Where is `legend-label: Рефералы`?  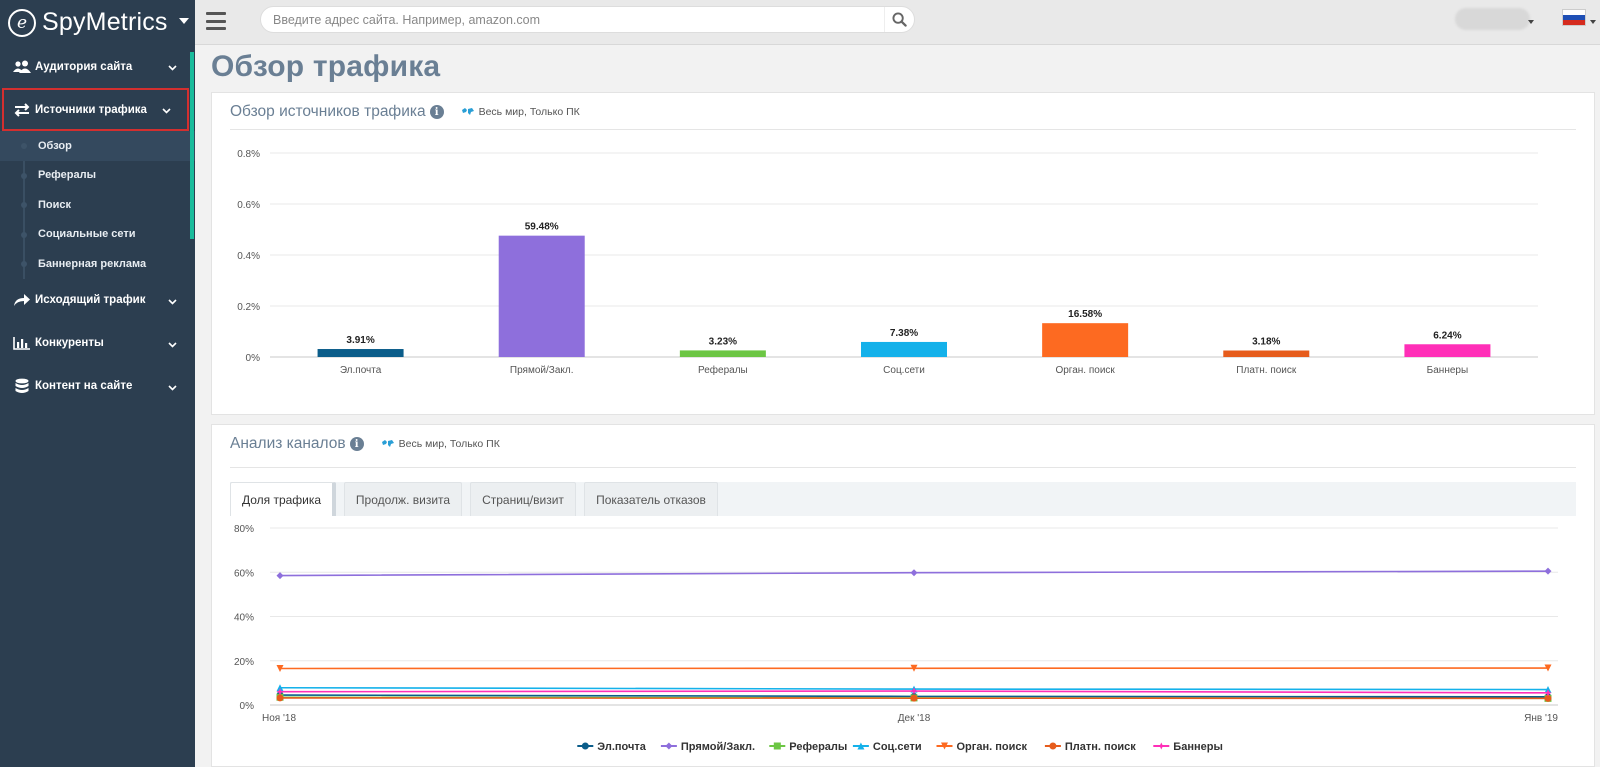
legend-label: Рефералы is located at coordinates (818, 747).